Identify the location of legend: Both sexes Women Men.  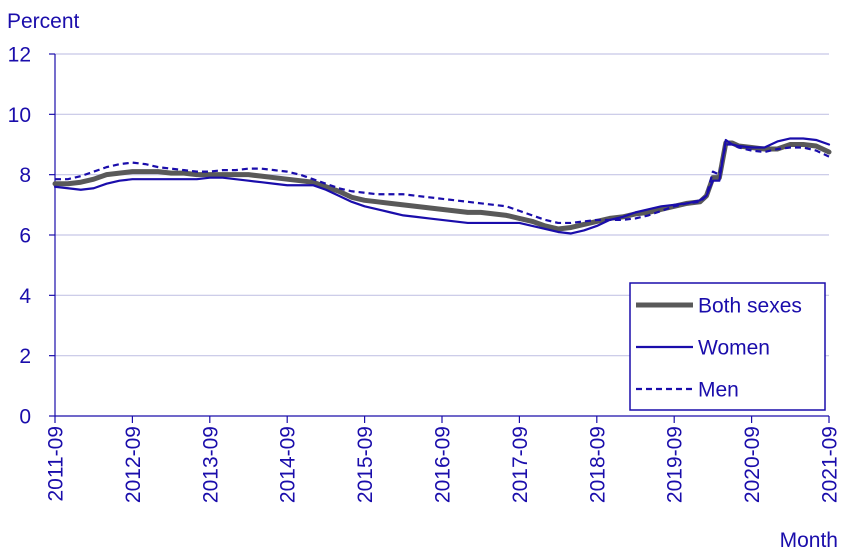
(727, 346).